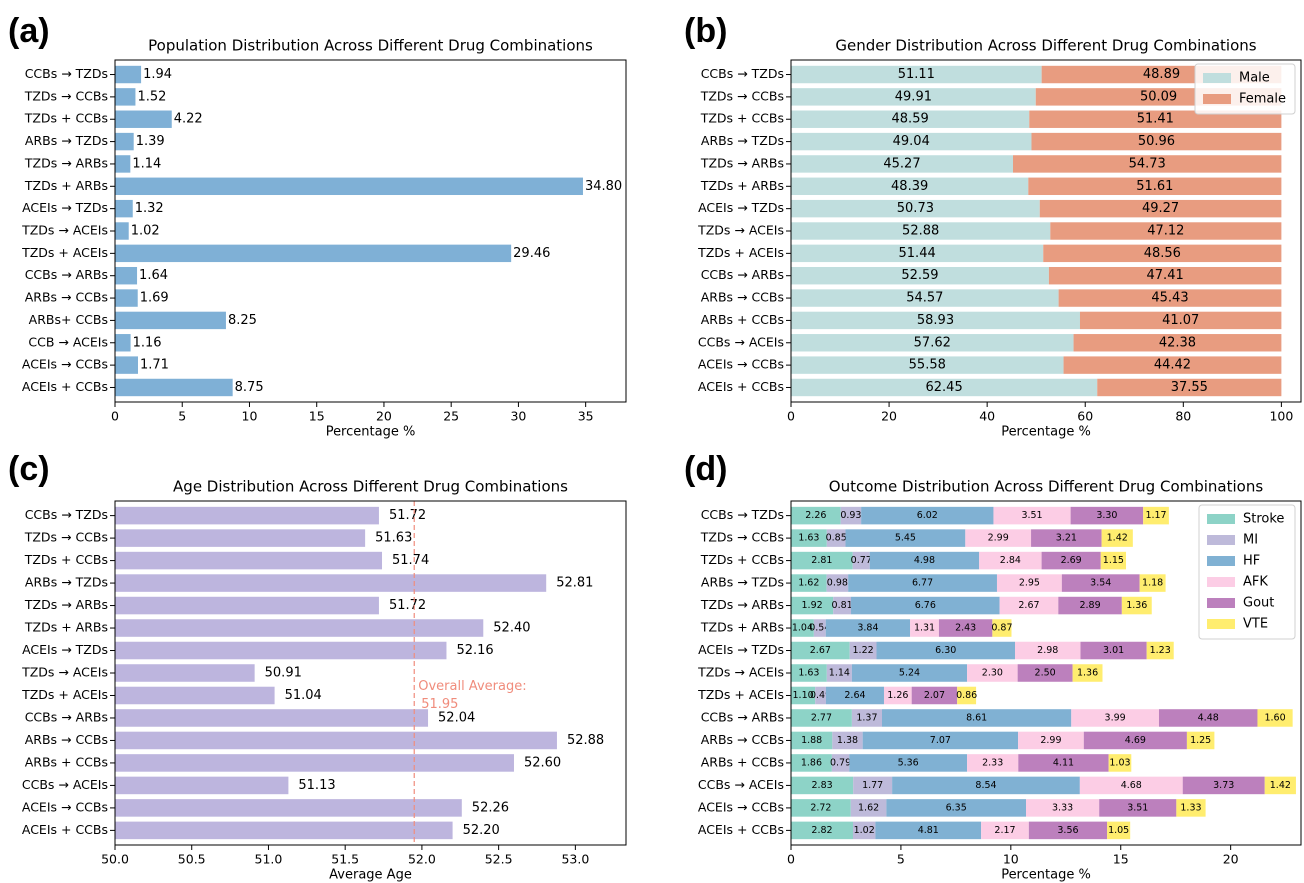 This screenshot has height=883, width=1304. I want to click on segment-label: 5.36, so click(908, 762).